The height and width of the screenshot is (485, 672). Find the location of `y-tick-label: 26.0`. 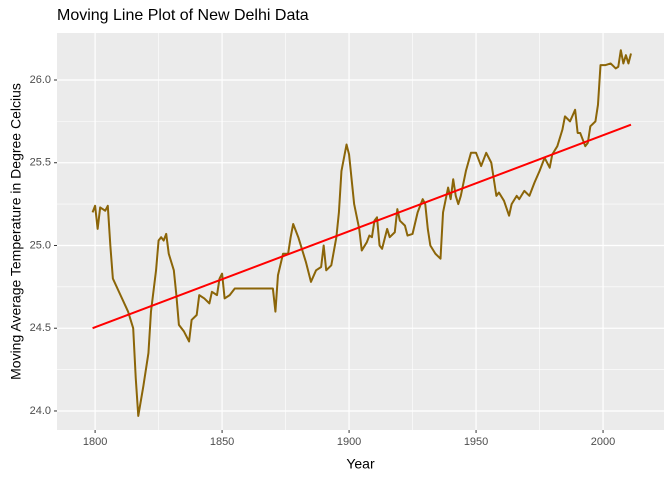

y-tick-label: 26.0 is located at coordinates (40, 80).